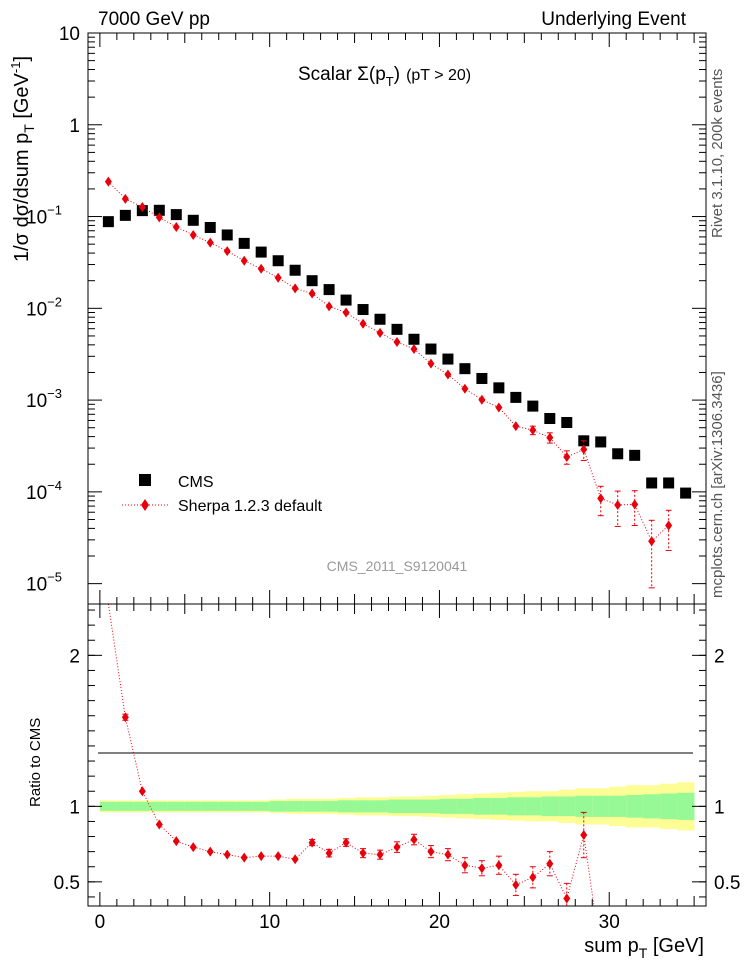 This screenshot has height=972, width=746. I want to click on legend-marker-sherpa, so click(145, 505).